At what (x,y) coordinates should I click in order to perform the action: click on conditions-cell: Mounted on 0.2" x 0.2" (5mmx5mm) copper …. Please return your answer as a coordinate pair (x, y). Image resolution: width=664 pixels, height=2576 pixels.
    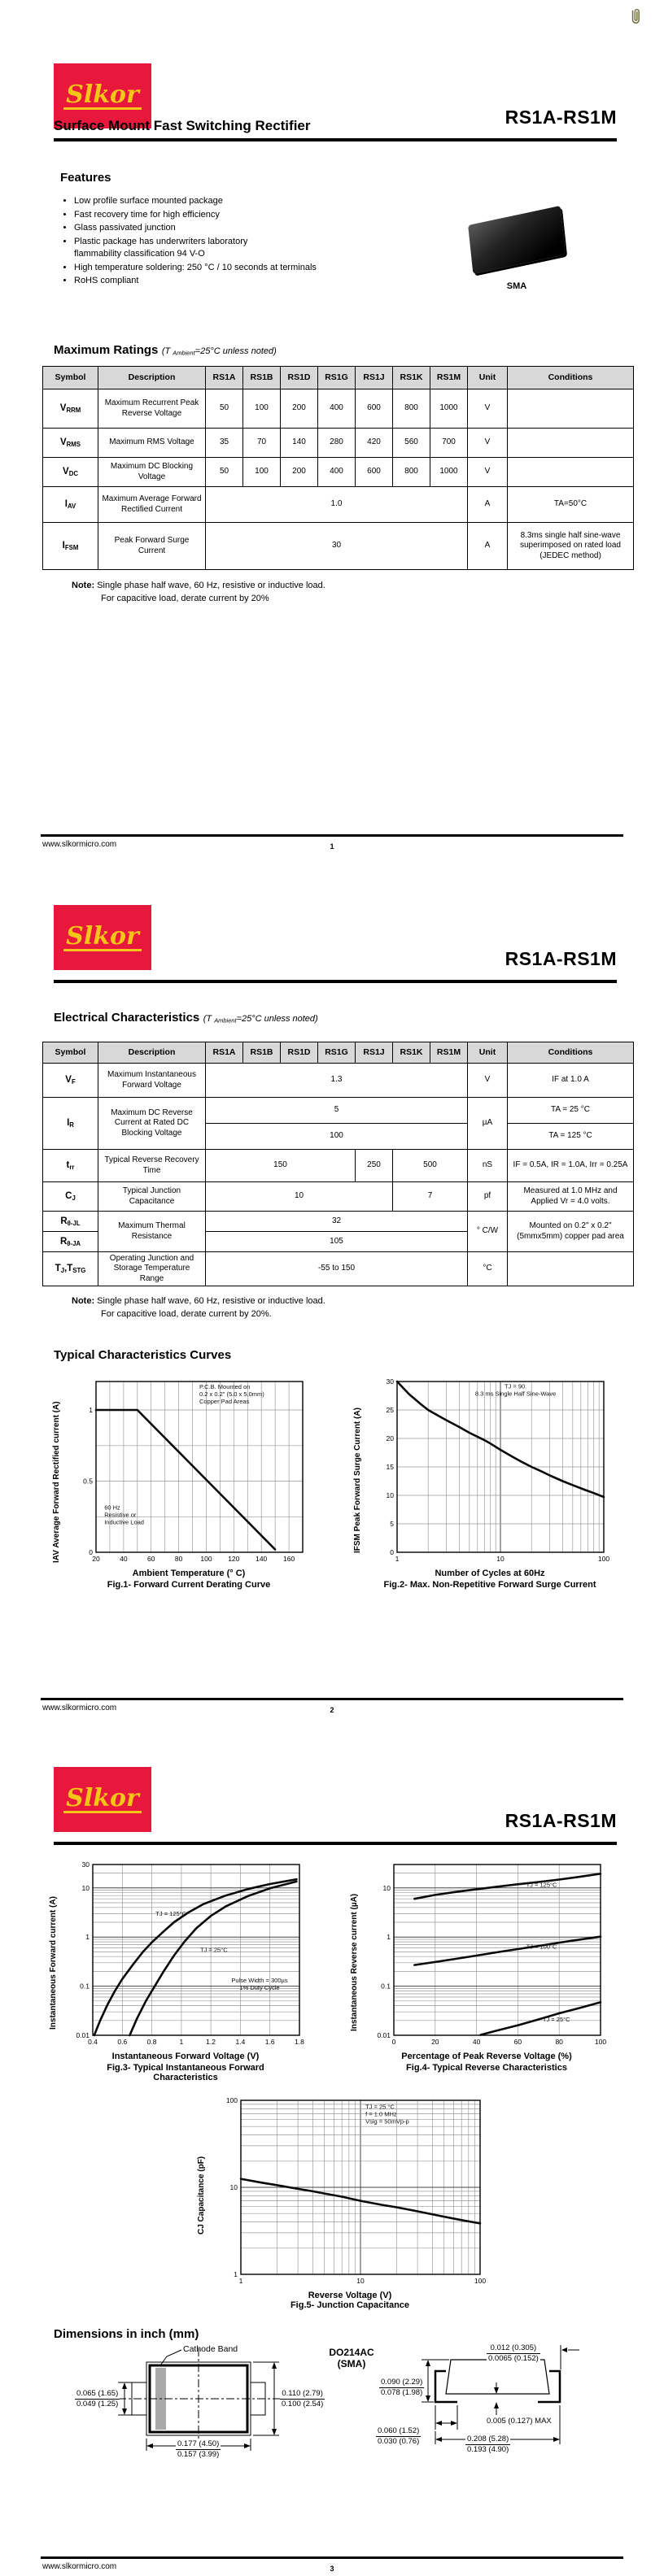
    Looking at the image, I should click on (570, 1231).